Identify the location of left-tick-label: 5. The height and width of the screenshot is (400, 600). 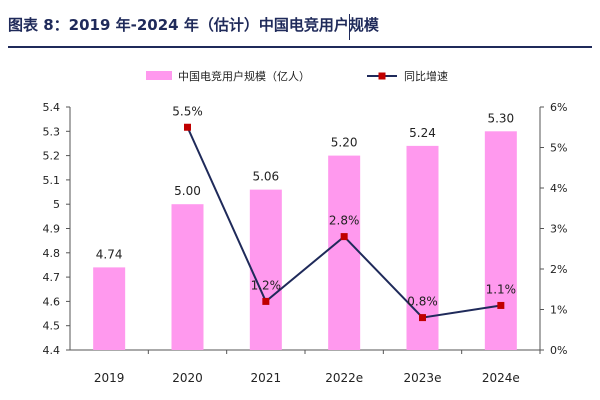
(56, 204).